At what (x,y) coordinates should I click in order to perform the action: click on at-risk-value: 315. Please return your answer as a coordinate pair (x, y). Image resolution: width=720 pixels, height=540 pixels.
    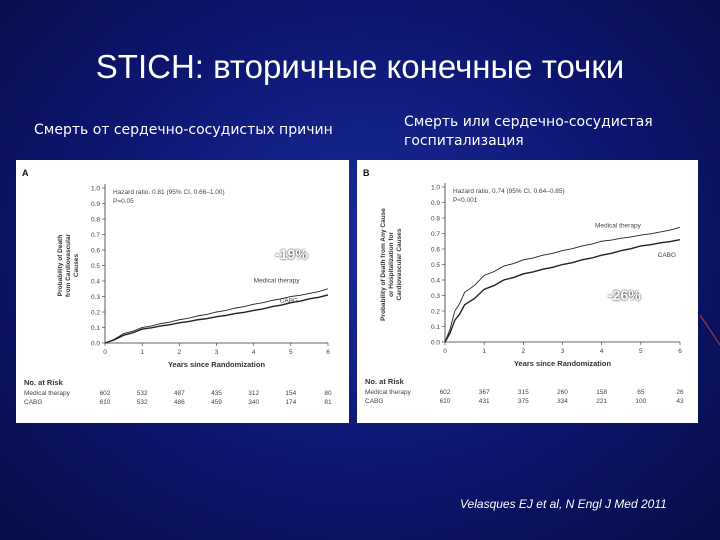
    Looking at the image, I should click on (523, 392).